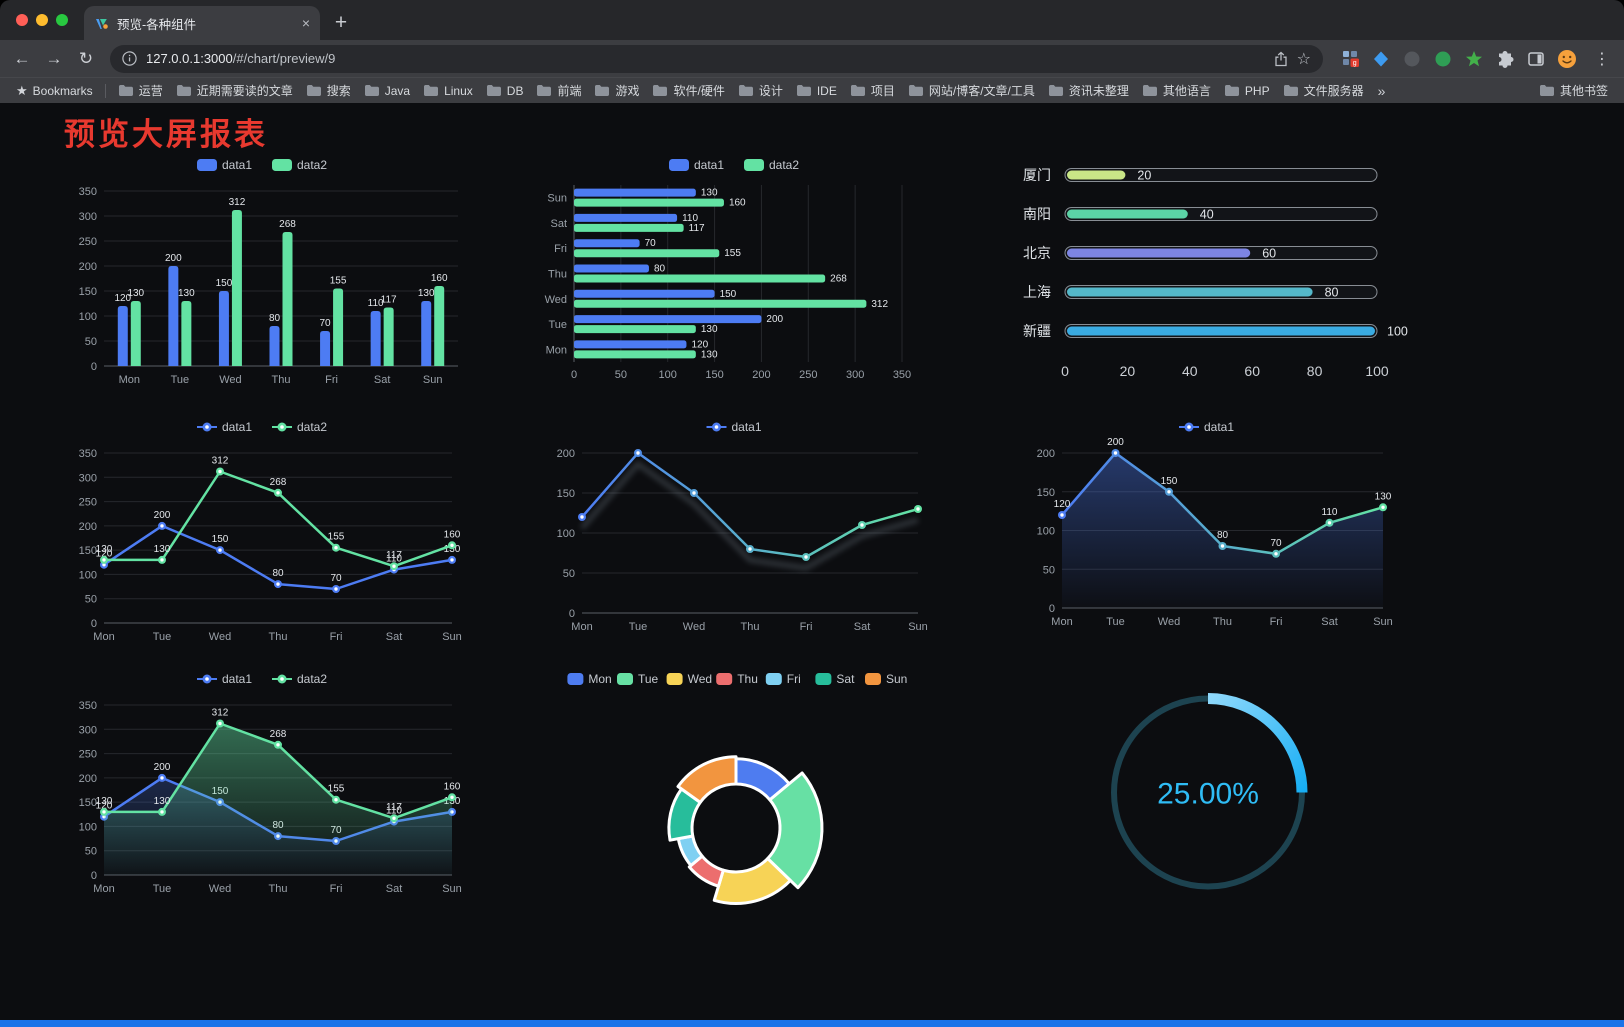 The width and height of the screenshot is (1624, 1027). Describe the element at coordinates (1381, 90) in the screenshot. I see `bookmarks-overflow-chevron: »` at that location.